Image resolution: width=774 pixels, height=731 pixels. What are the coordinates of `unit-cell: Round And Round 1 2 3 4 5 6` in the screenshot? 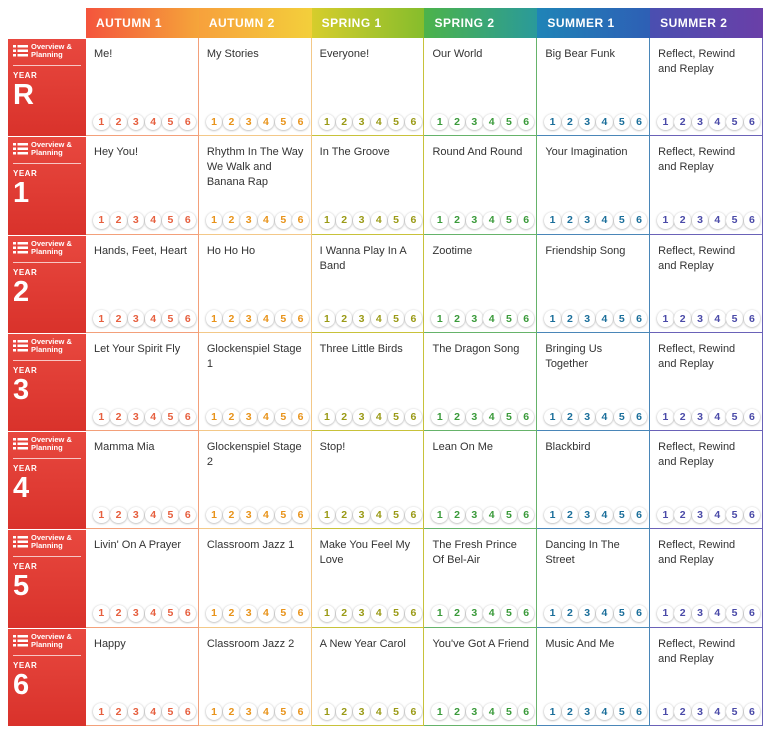 It's located at (481, 185).